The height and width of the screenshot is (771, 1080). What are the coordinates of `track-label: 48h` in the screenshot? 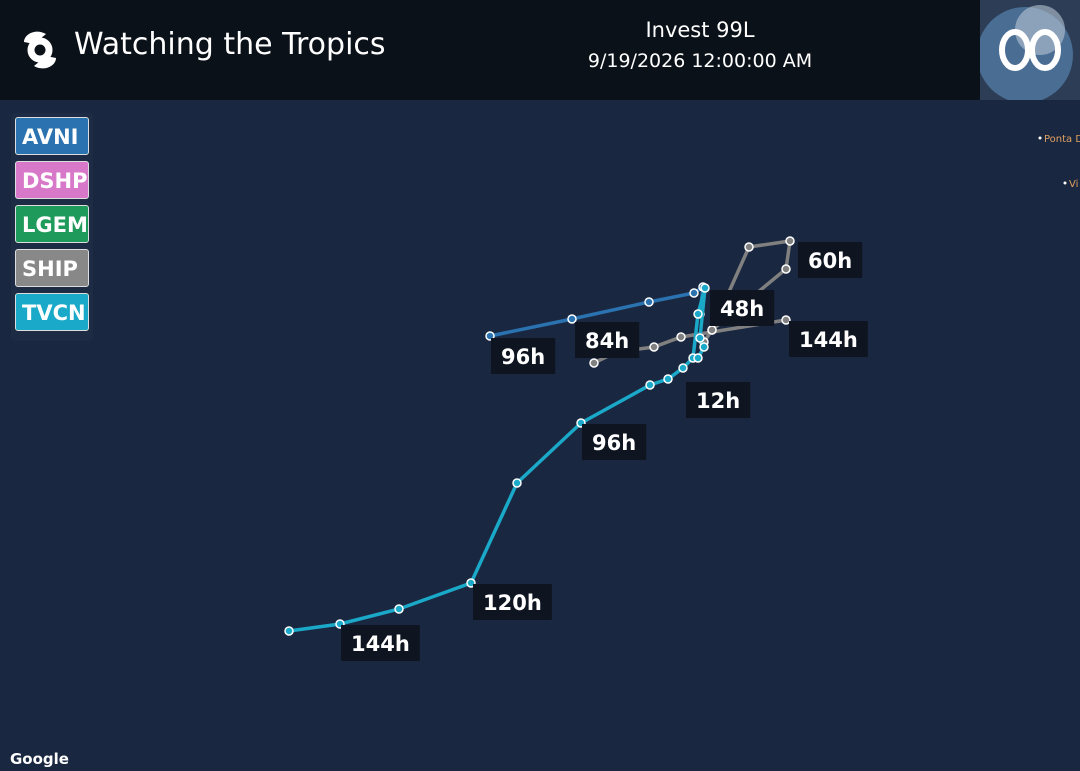 It's located at (742, 309).